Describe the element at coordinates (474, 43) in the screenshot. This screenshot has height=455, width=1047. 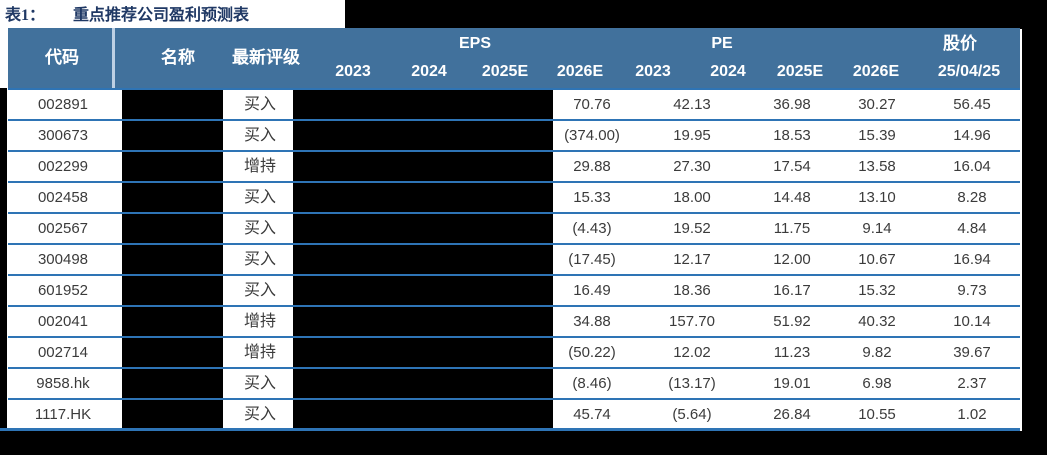
I see `header-eps-group: EPS` at that location.